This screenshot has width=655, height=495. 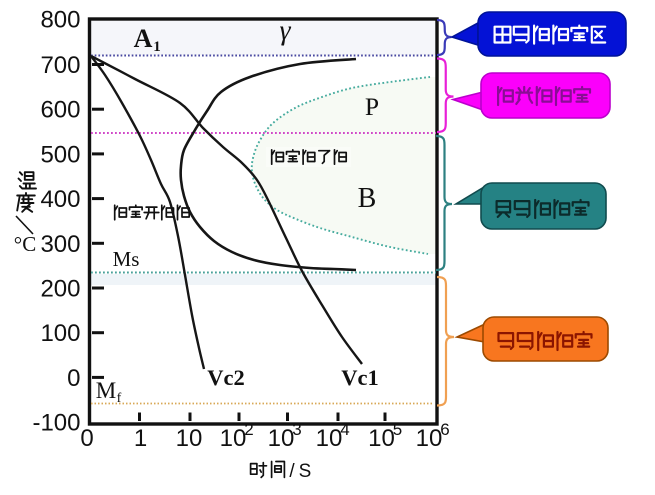 What do you see at coordinates (25, 244) in the screenshot?
I see `svg-text: °C` at bounding box center [25, 244].